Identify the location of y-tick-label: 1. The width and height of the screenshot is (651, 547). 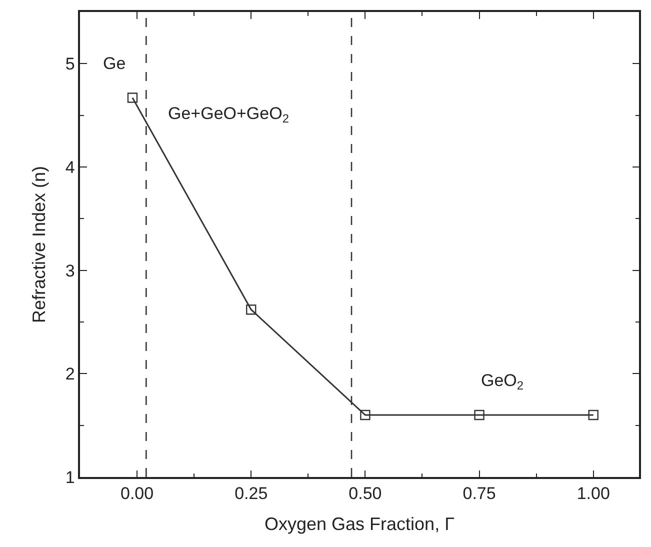
(70, 477).